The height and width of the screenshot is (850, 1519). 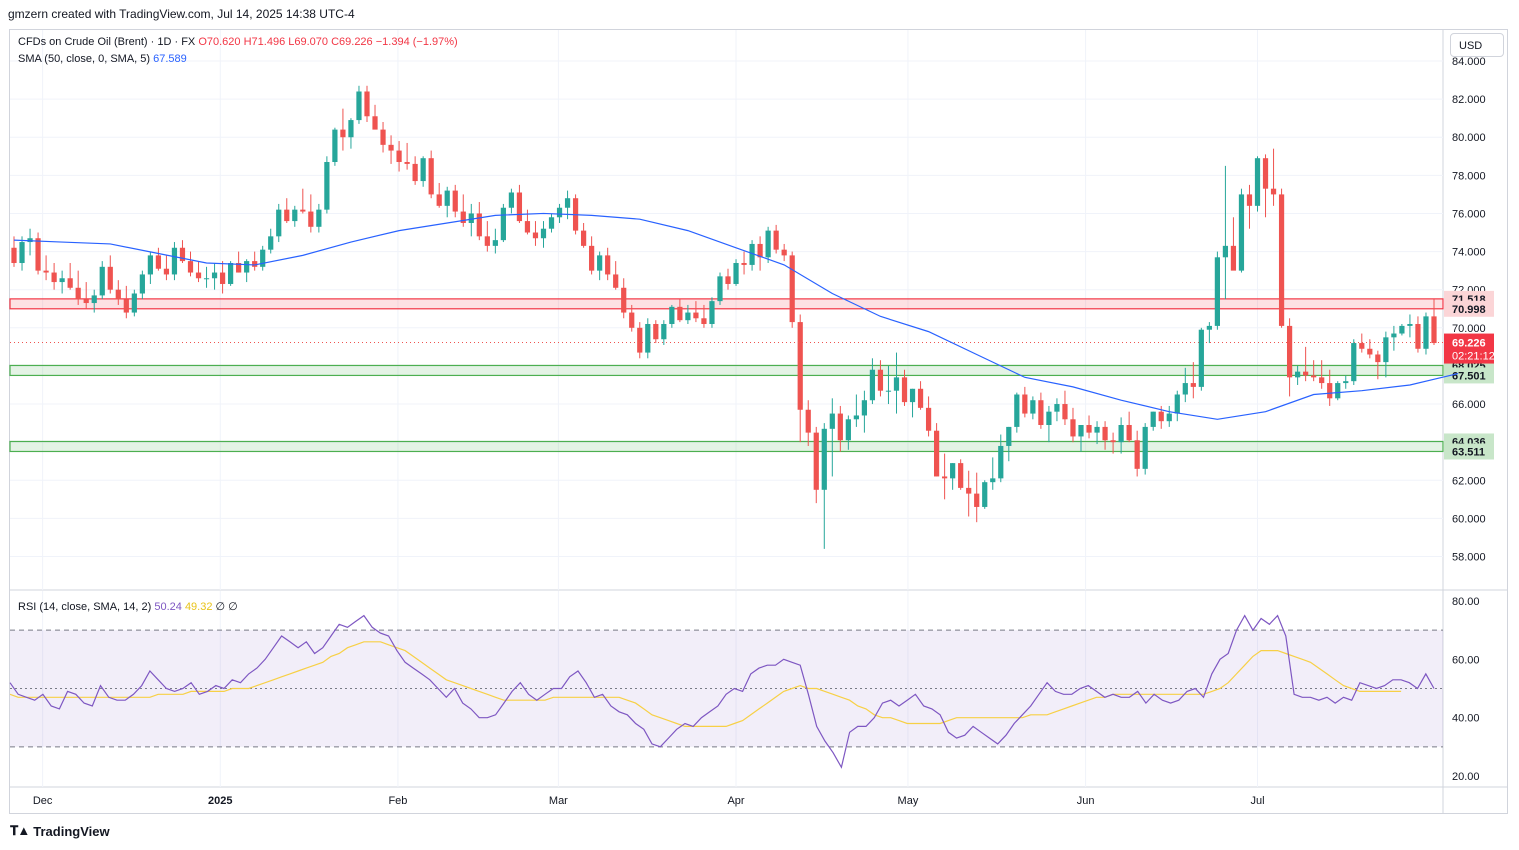 What do you see at coordinates (84, 59) in the screenshot?
I see `sma-label: SMA (50, close, 0, SMA, 5)` at bounding box center [84, 59].